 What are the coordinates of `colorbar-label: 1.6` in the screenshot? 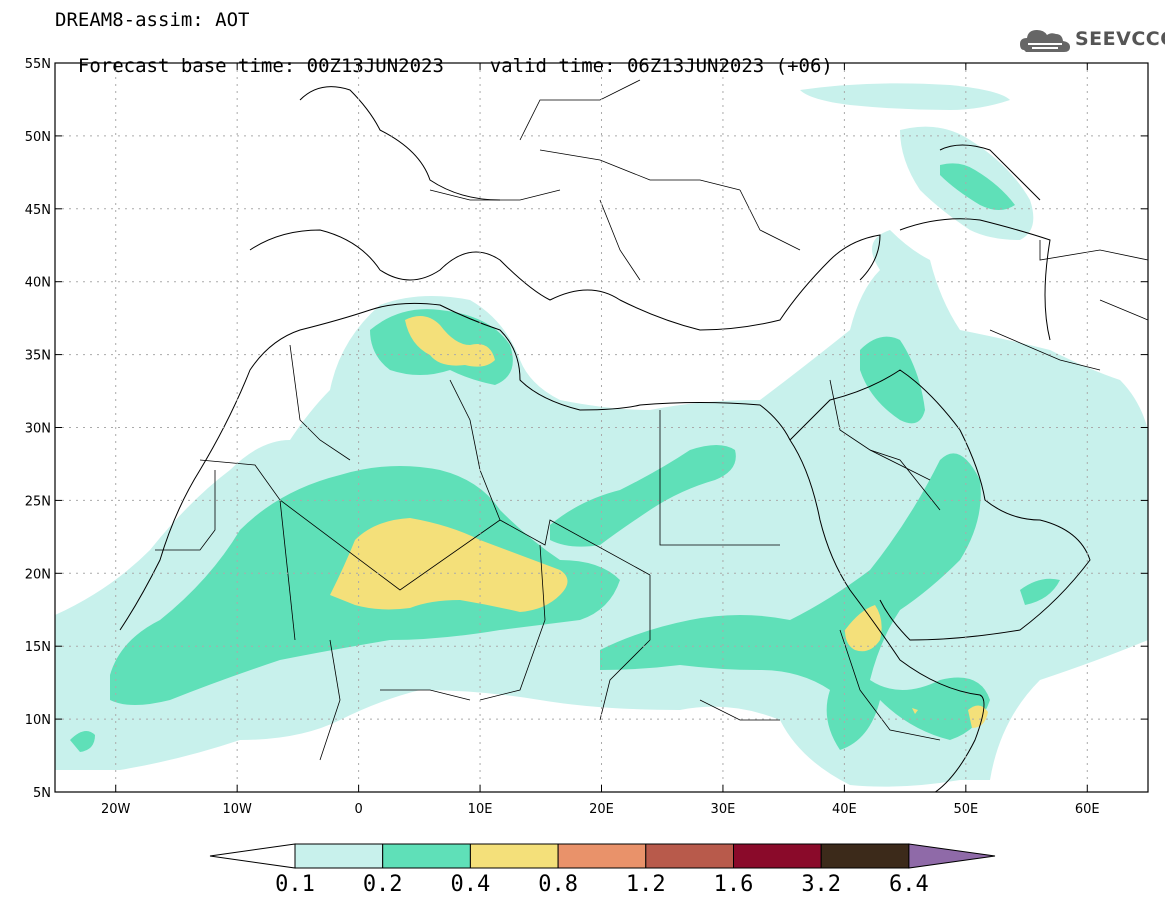 It's located at (733, 884).